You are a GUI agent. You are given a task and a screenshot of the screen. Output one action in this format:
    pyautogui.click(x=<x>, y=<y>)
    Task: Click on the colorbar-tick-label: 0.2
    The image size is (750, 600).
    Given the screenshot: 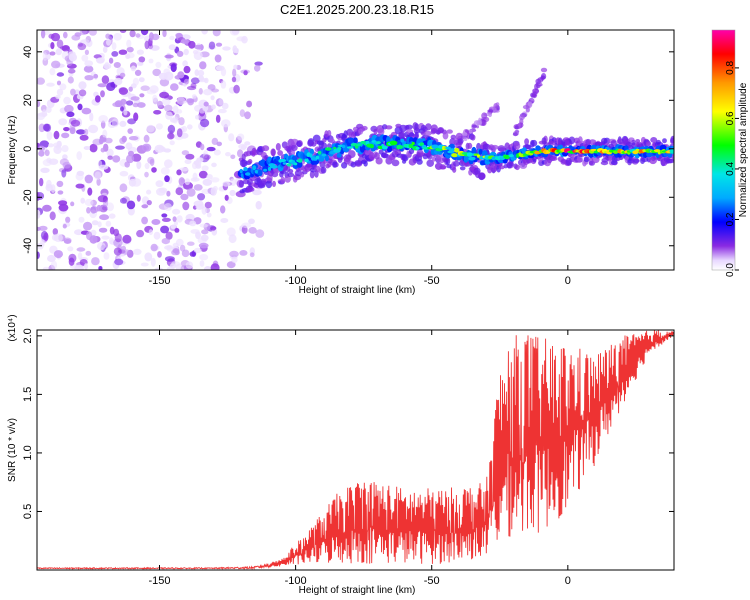 What is the action you would take?
    pyautogui.click(x=730, y=219)
    